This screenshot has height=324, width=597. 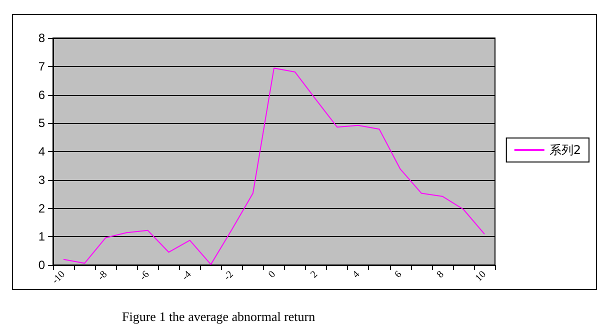 I want to click on x-tick-label: 4, so click(x=356, y=274).